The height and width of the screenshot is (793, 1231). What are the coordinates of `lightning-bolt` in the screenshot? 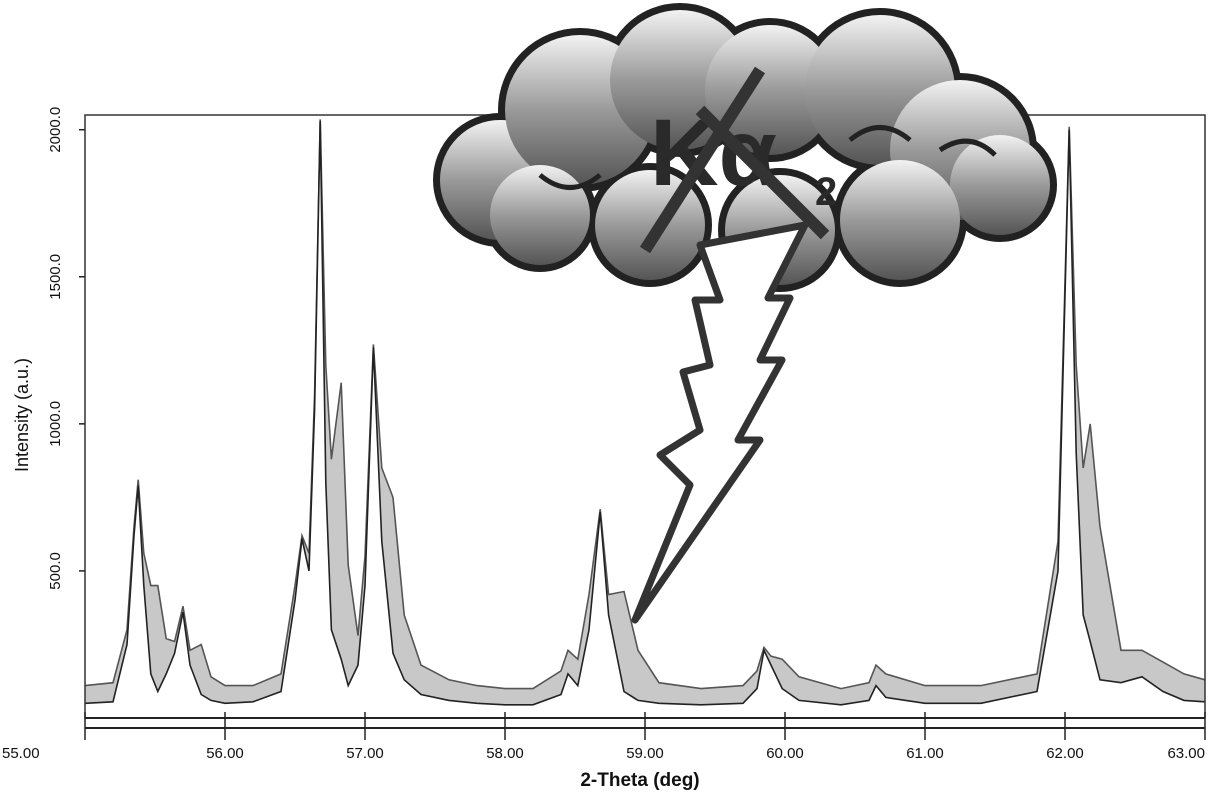 It's located at (720, 422).